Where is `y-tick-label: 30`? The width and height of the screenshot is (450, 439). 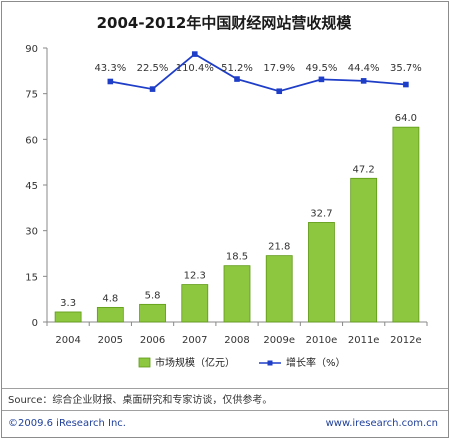
y-tick-label: 30 is located at coordinates (31, 232).